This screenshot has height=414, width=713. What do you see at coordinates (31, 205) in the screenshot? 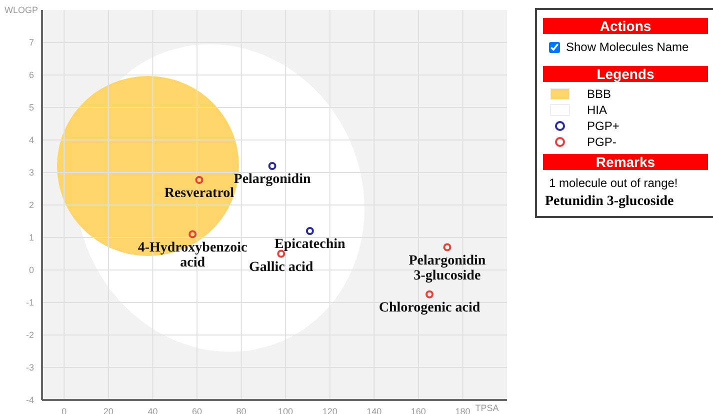
I see `y-tick-label: 2` at bounding box center [31, 205].